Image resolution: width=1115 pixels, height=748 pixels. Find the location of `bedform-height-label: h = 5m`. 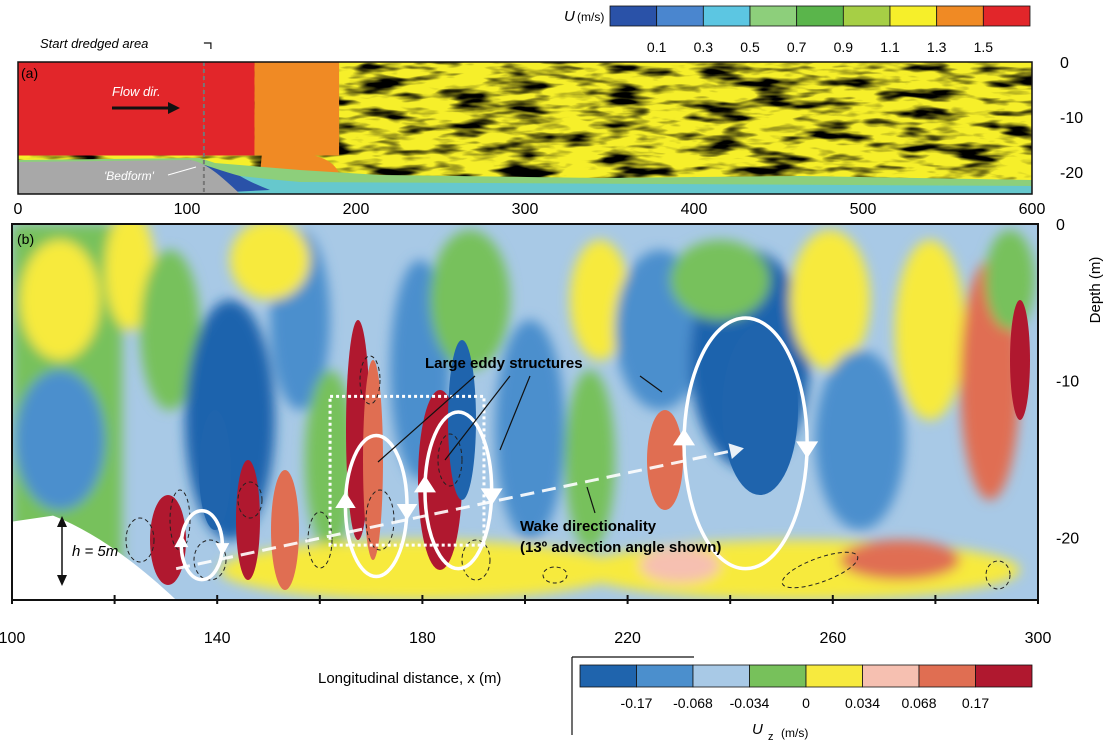

bedform-height-label: h = 5m is located at coordinates (95, 551).